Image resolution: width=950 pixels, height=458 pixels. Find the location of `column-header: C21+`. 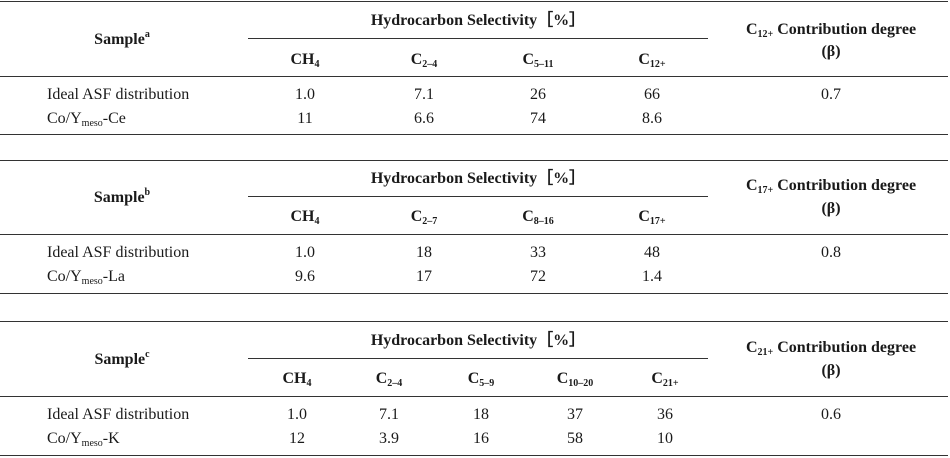

column-header: C21+ is located at coordinates (665, 379).